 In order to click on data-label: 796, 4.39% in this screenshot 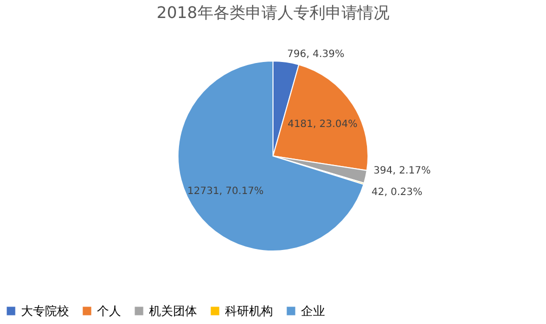, I will do `click(315, 54)`.